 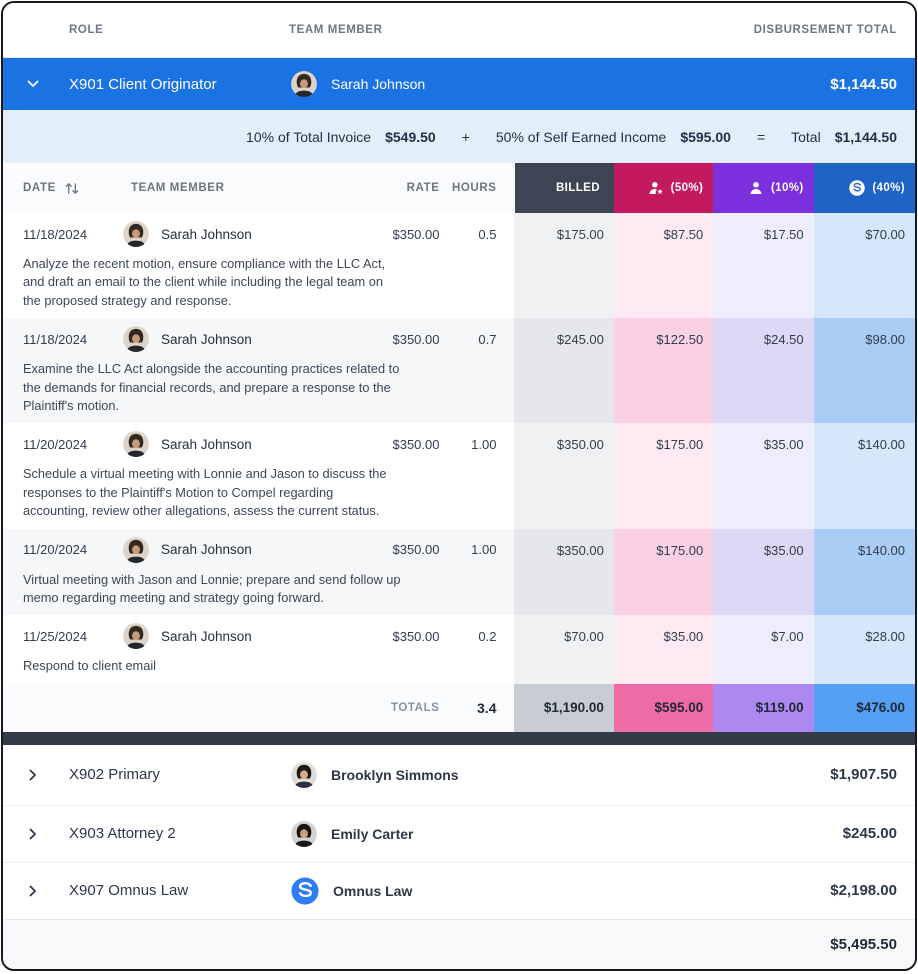 What do you see at coordinates (33, 84) in the screenshot?
I see `chevron-down-icon` at bounding box center [33, 84].